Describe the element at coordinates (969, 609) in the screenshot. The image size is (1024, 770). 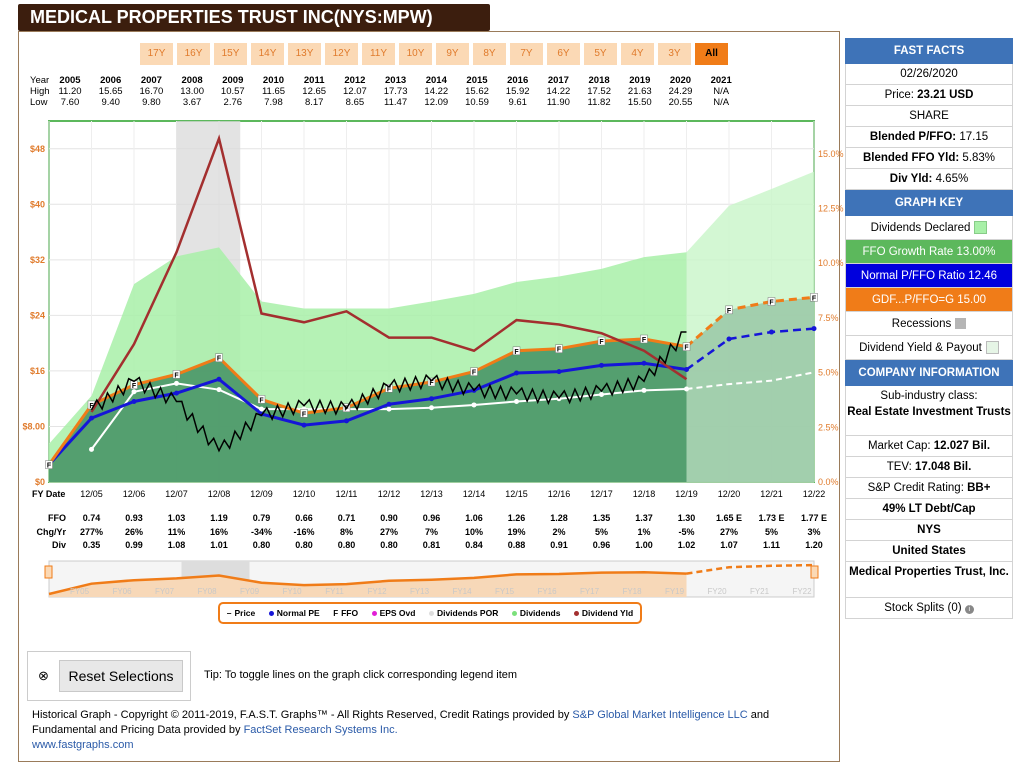
I see `info-icon: i` at that location.